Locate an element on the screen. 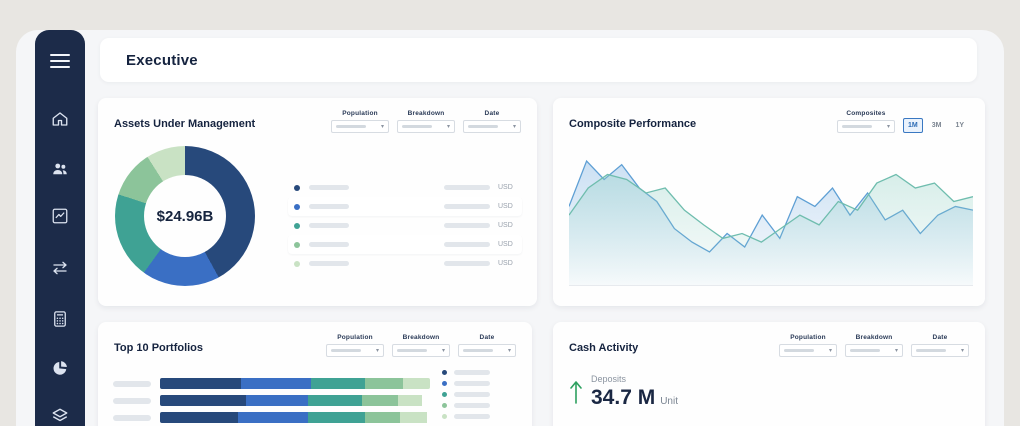 This screenshot has height=426, width=1020. portfolios-filters: Population ▾ Breakdown ▾ Date ▾ is located at coordinates (421, 345).